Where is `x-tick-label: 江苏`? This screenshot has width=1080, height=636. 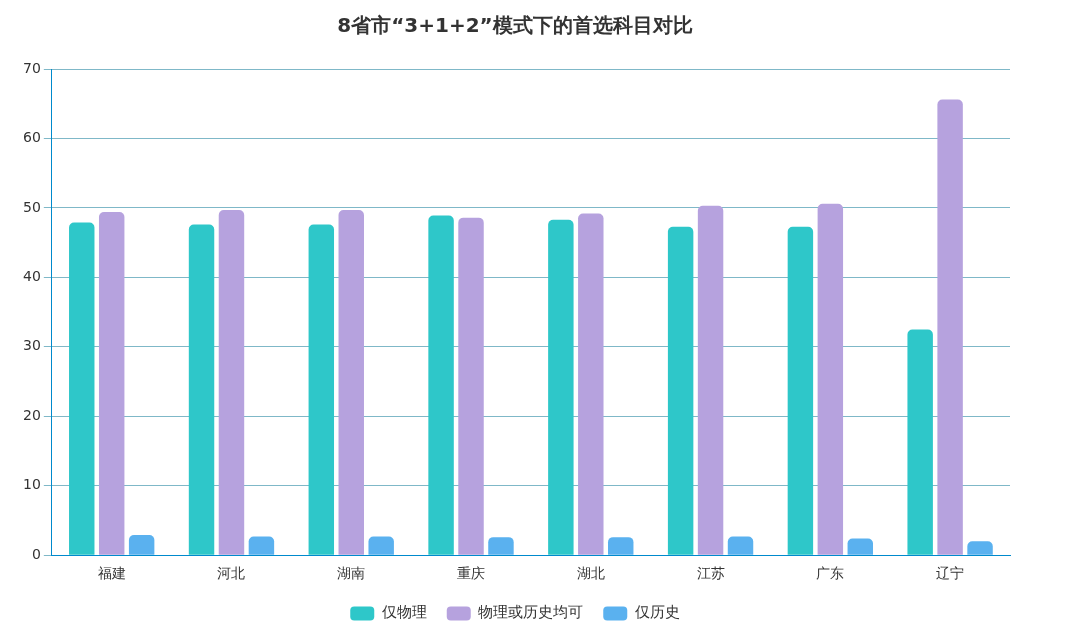 x-tick-label: 江苏 is located at coordinates (710, 573).